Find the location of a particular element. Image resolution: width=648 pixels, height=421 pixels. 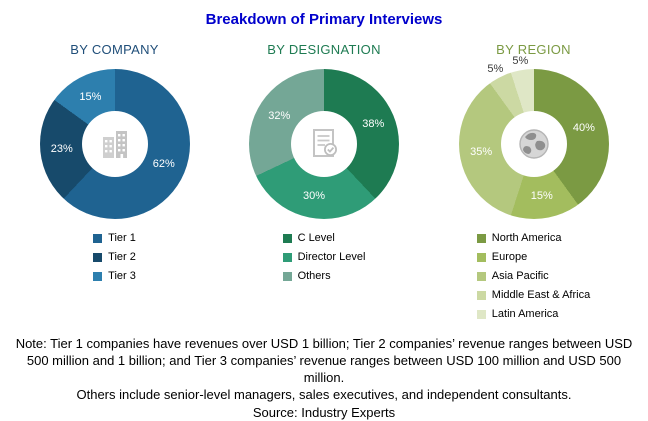

legend-item: C Level is located at coordinates (324, 238).